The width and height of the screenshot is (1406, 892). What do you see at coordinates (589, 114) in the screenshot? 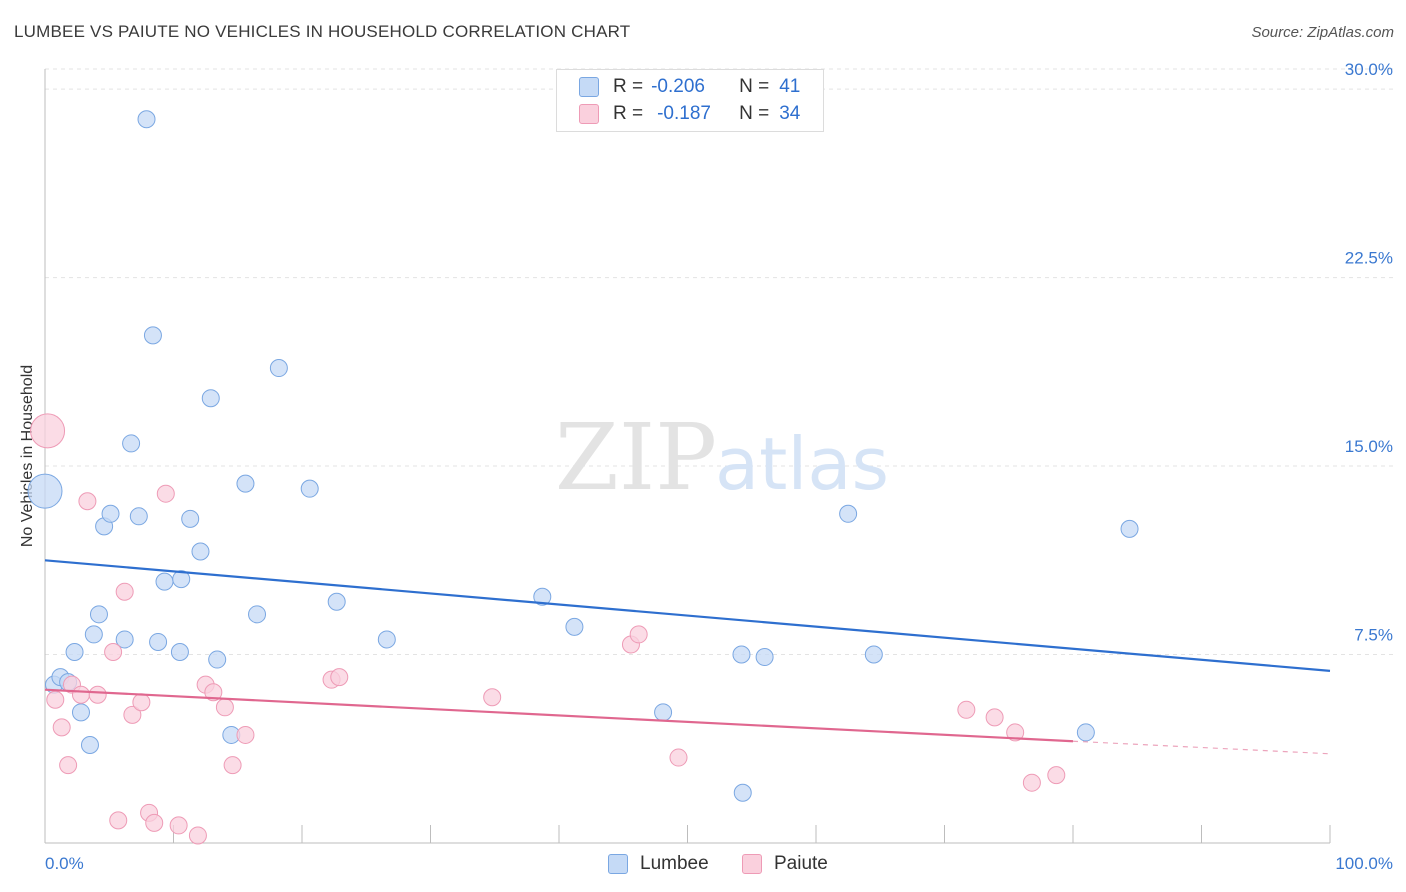
I see `paiute-swatch` at bounding box center [589, 114].